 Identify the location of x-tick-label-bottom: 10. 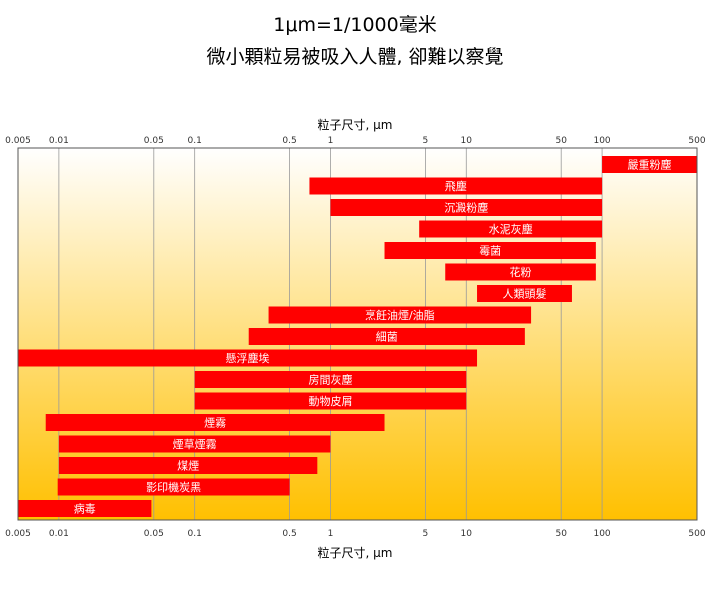
(467, 534).